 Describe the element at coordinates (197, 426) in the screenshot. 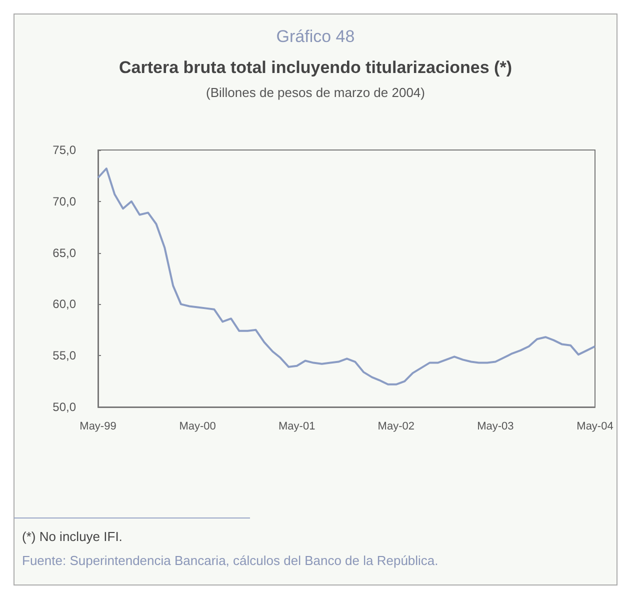

I see `x-tick-label: May-00` at that location.